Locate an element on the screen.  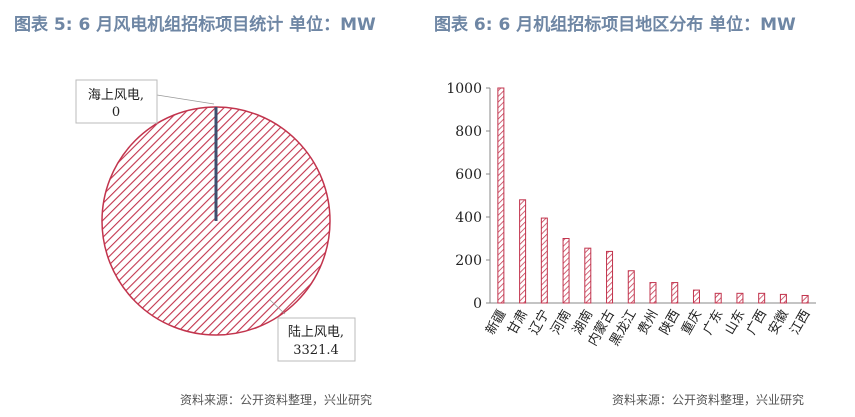
right-chart-title: 图表 6: 6 月机组招标项目地区分布 单位：MW is located at coordinates (615, 25).